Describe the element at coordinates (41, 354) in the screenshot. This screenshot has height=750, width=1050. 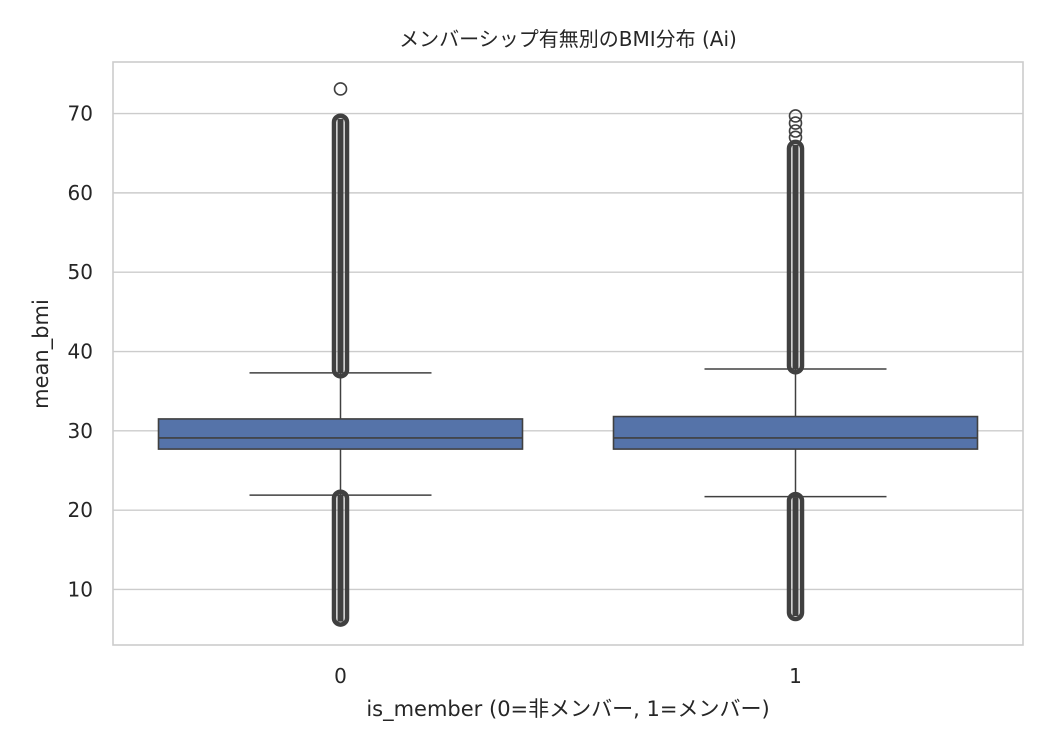
I see `y-axis-label: mean_bmi` at that location.